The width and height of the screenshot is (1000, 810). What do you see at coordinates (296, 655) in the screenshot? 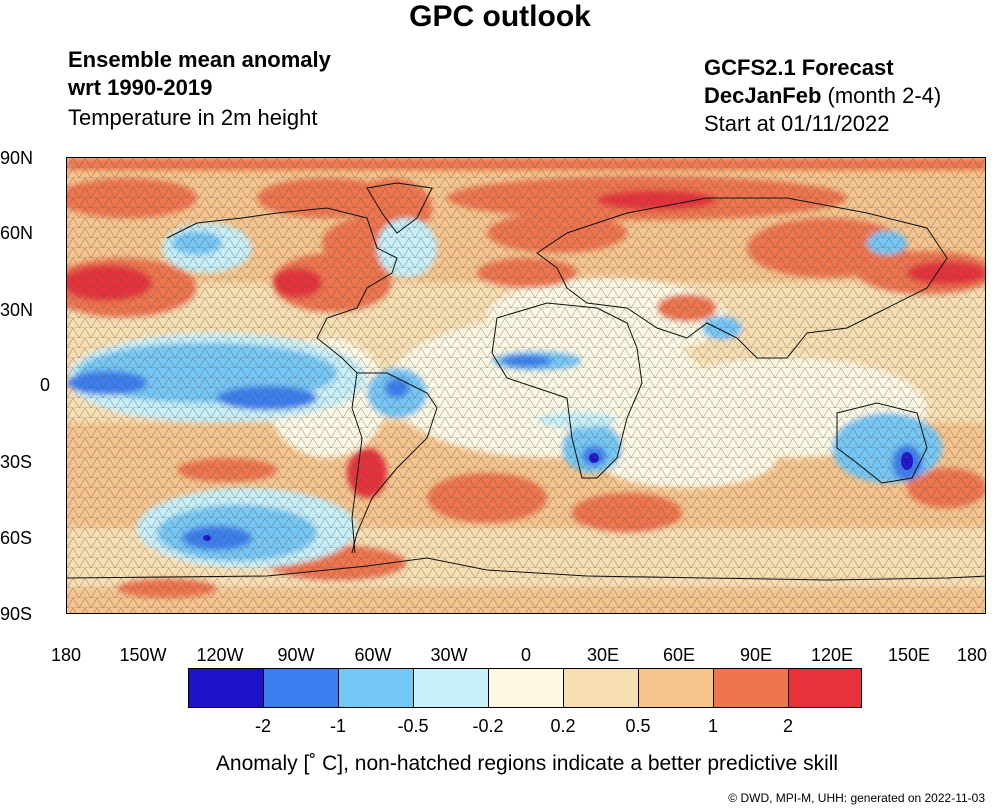
I see `lon-label-90w: 90W` at bounding box center [296, 655].